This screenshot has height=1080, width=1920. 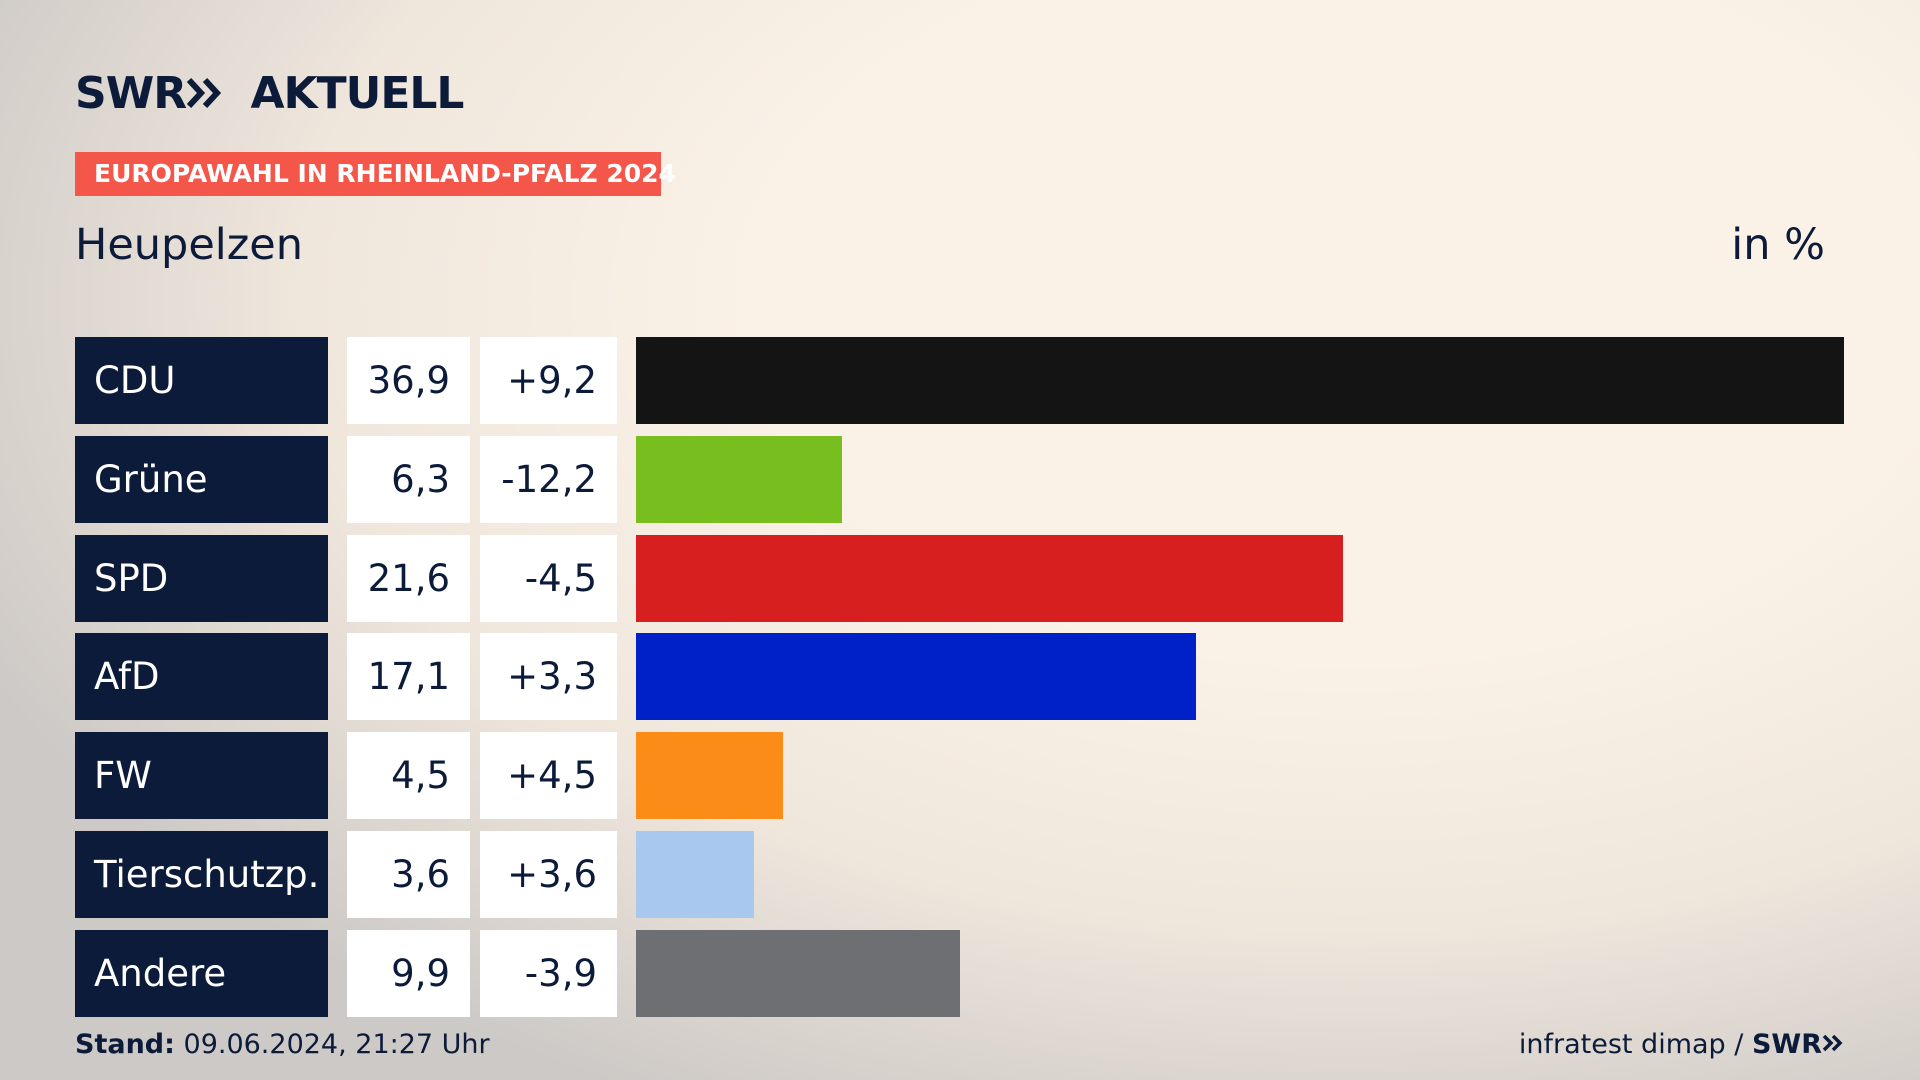 What do you see at coordinates (1631, 1044) in the screenshot?
I see `source-text: infratest dimap /` at bounding box center [1631, 1044].